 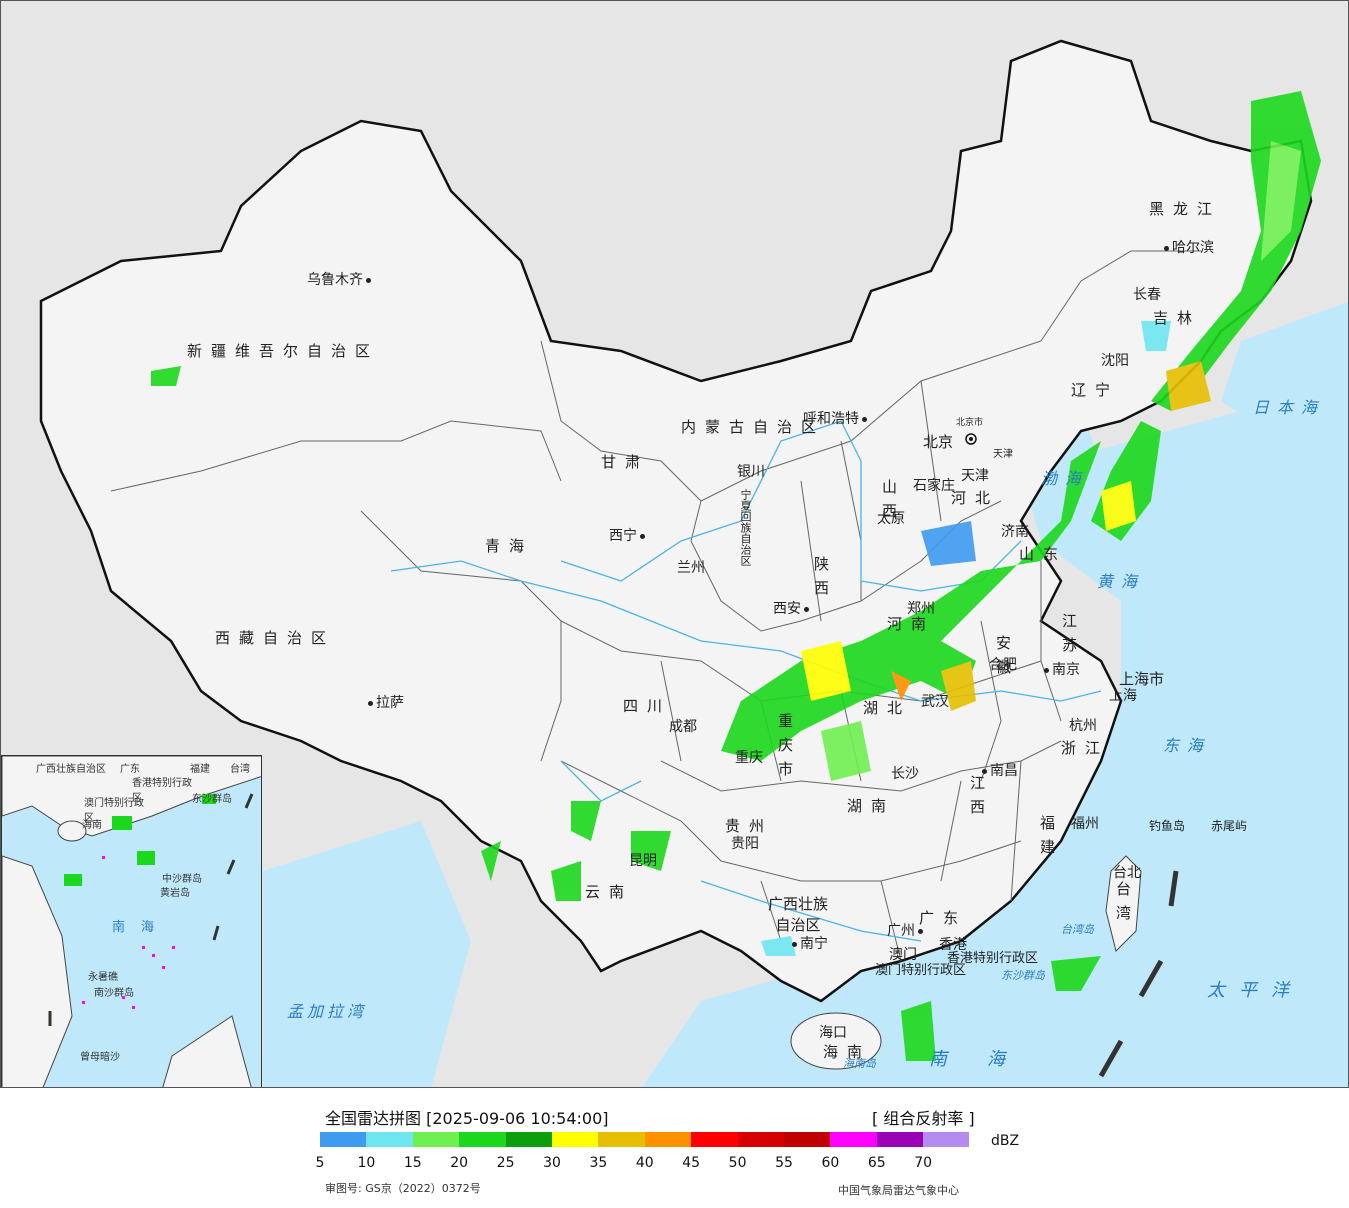 I want to click on label-sichuan: 四川, so click(x=647, y=706).